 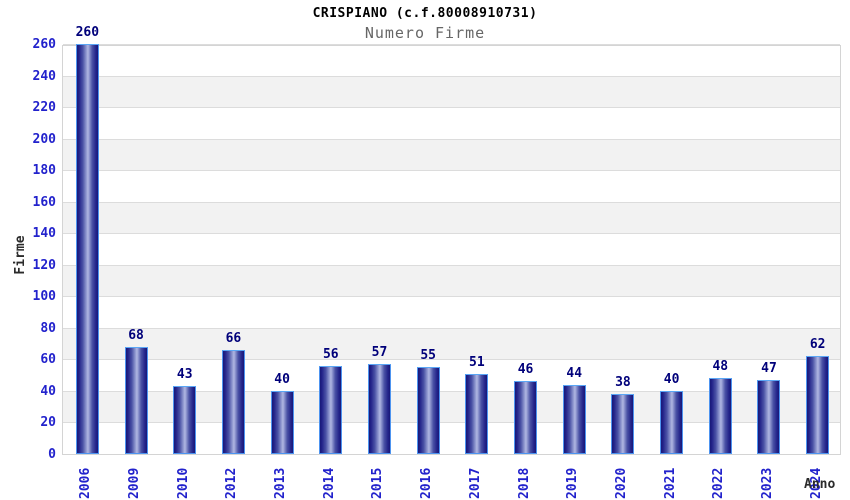 What do you see at coordinates (48, 423) in the screenshot?
I see `y-tick-label: 20` at bounding box center [48, 423].